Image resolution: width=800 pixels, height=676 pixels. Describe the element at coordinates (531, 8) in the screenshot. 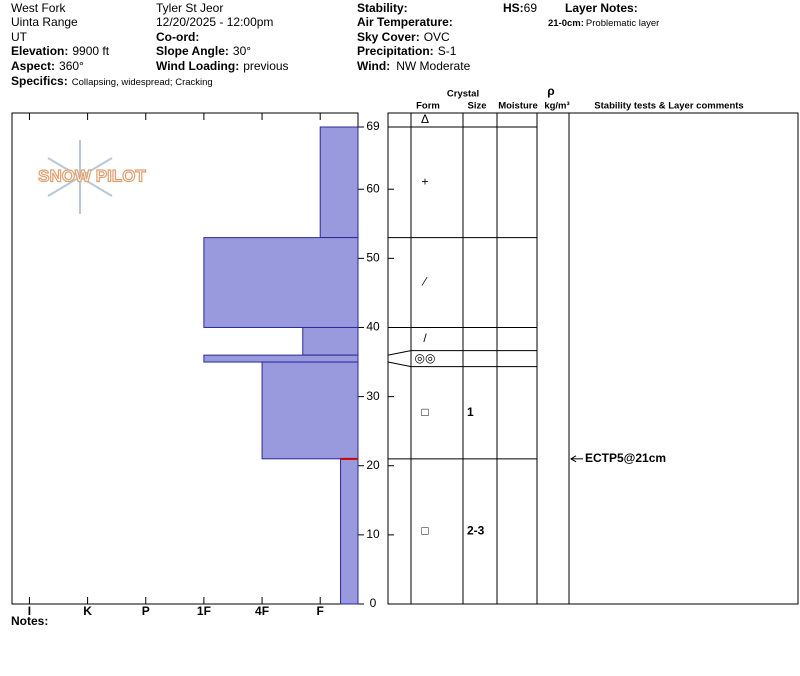

I see `value: 69` at that location.